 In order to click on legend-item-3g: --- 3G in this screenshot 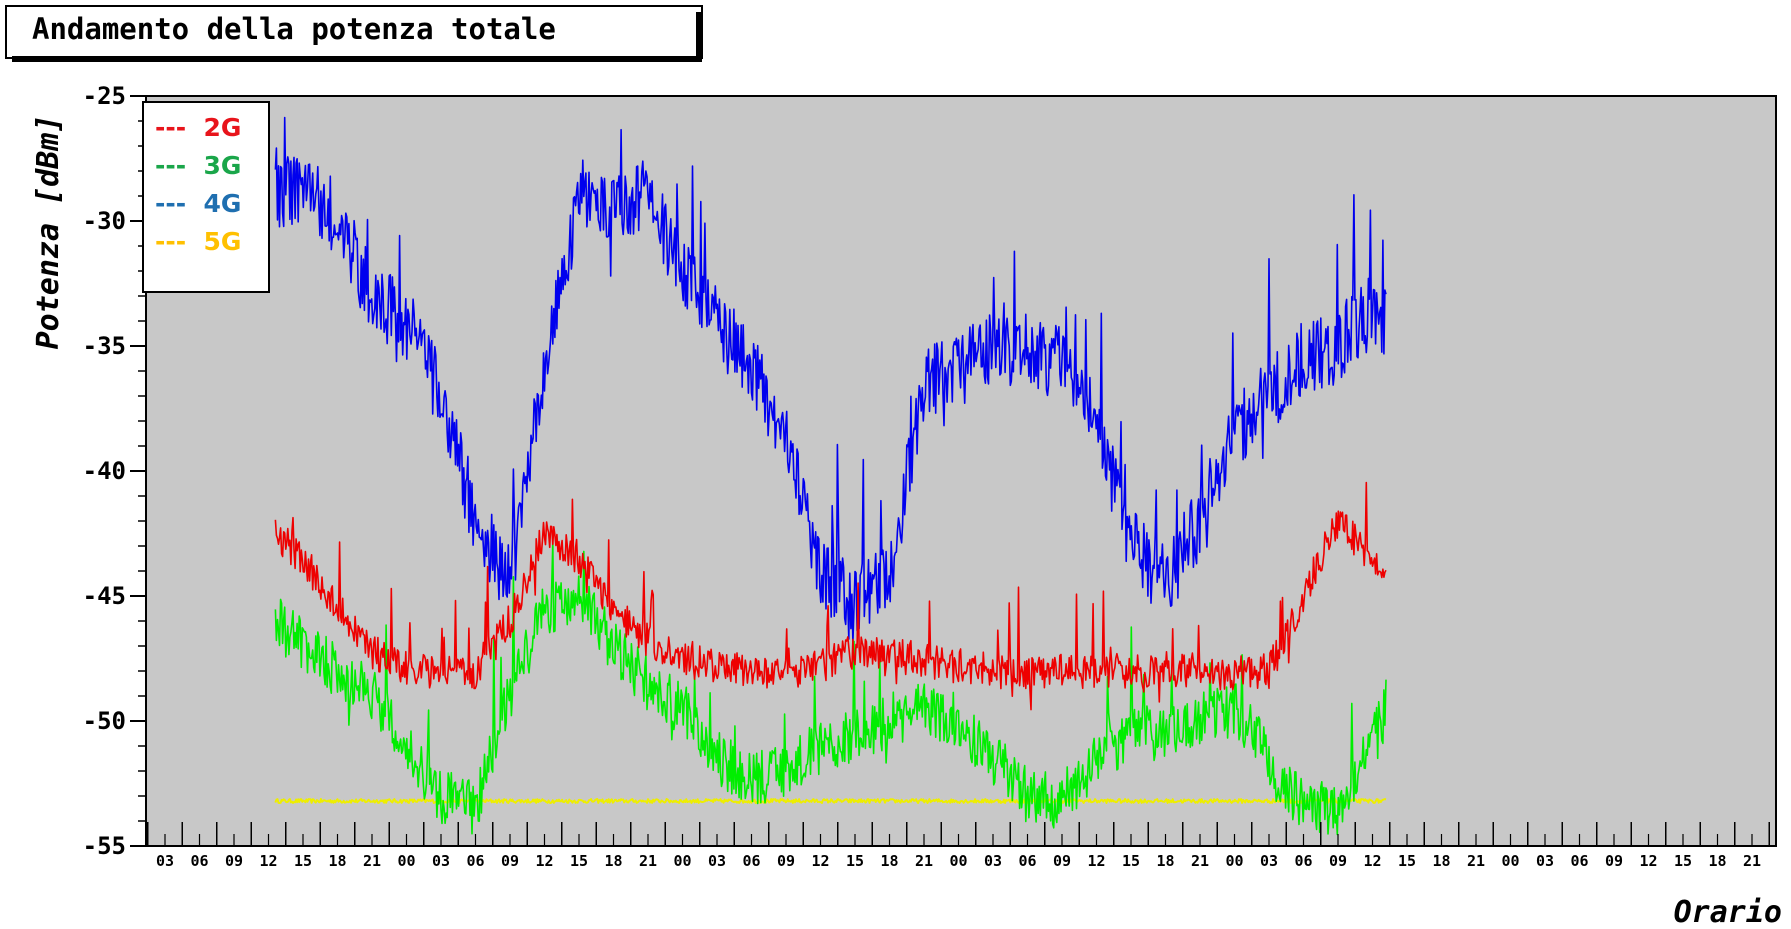, I will do `click(198, 165)`.